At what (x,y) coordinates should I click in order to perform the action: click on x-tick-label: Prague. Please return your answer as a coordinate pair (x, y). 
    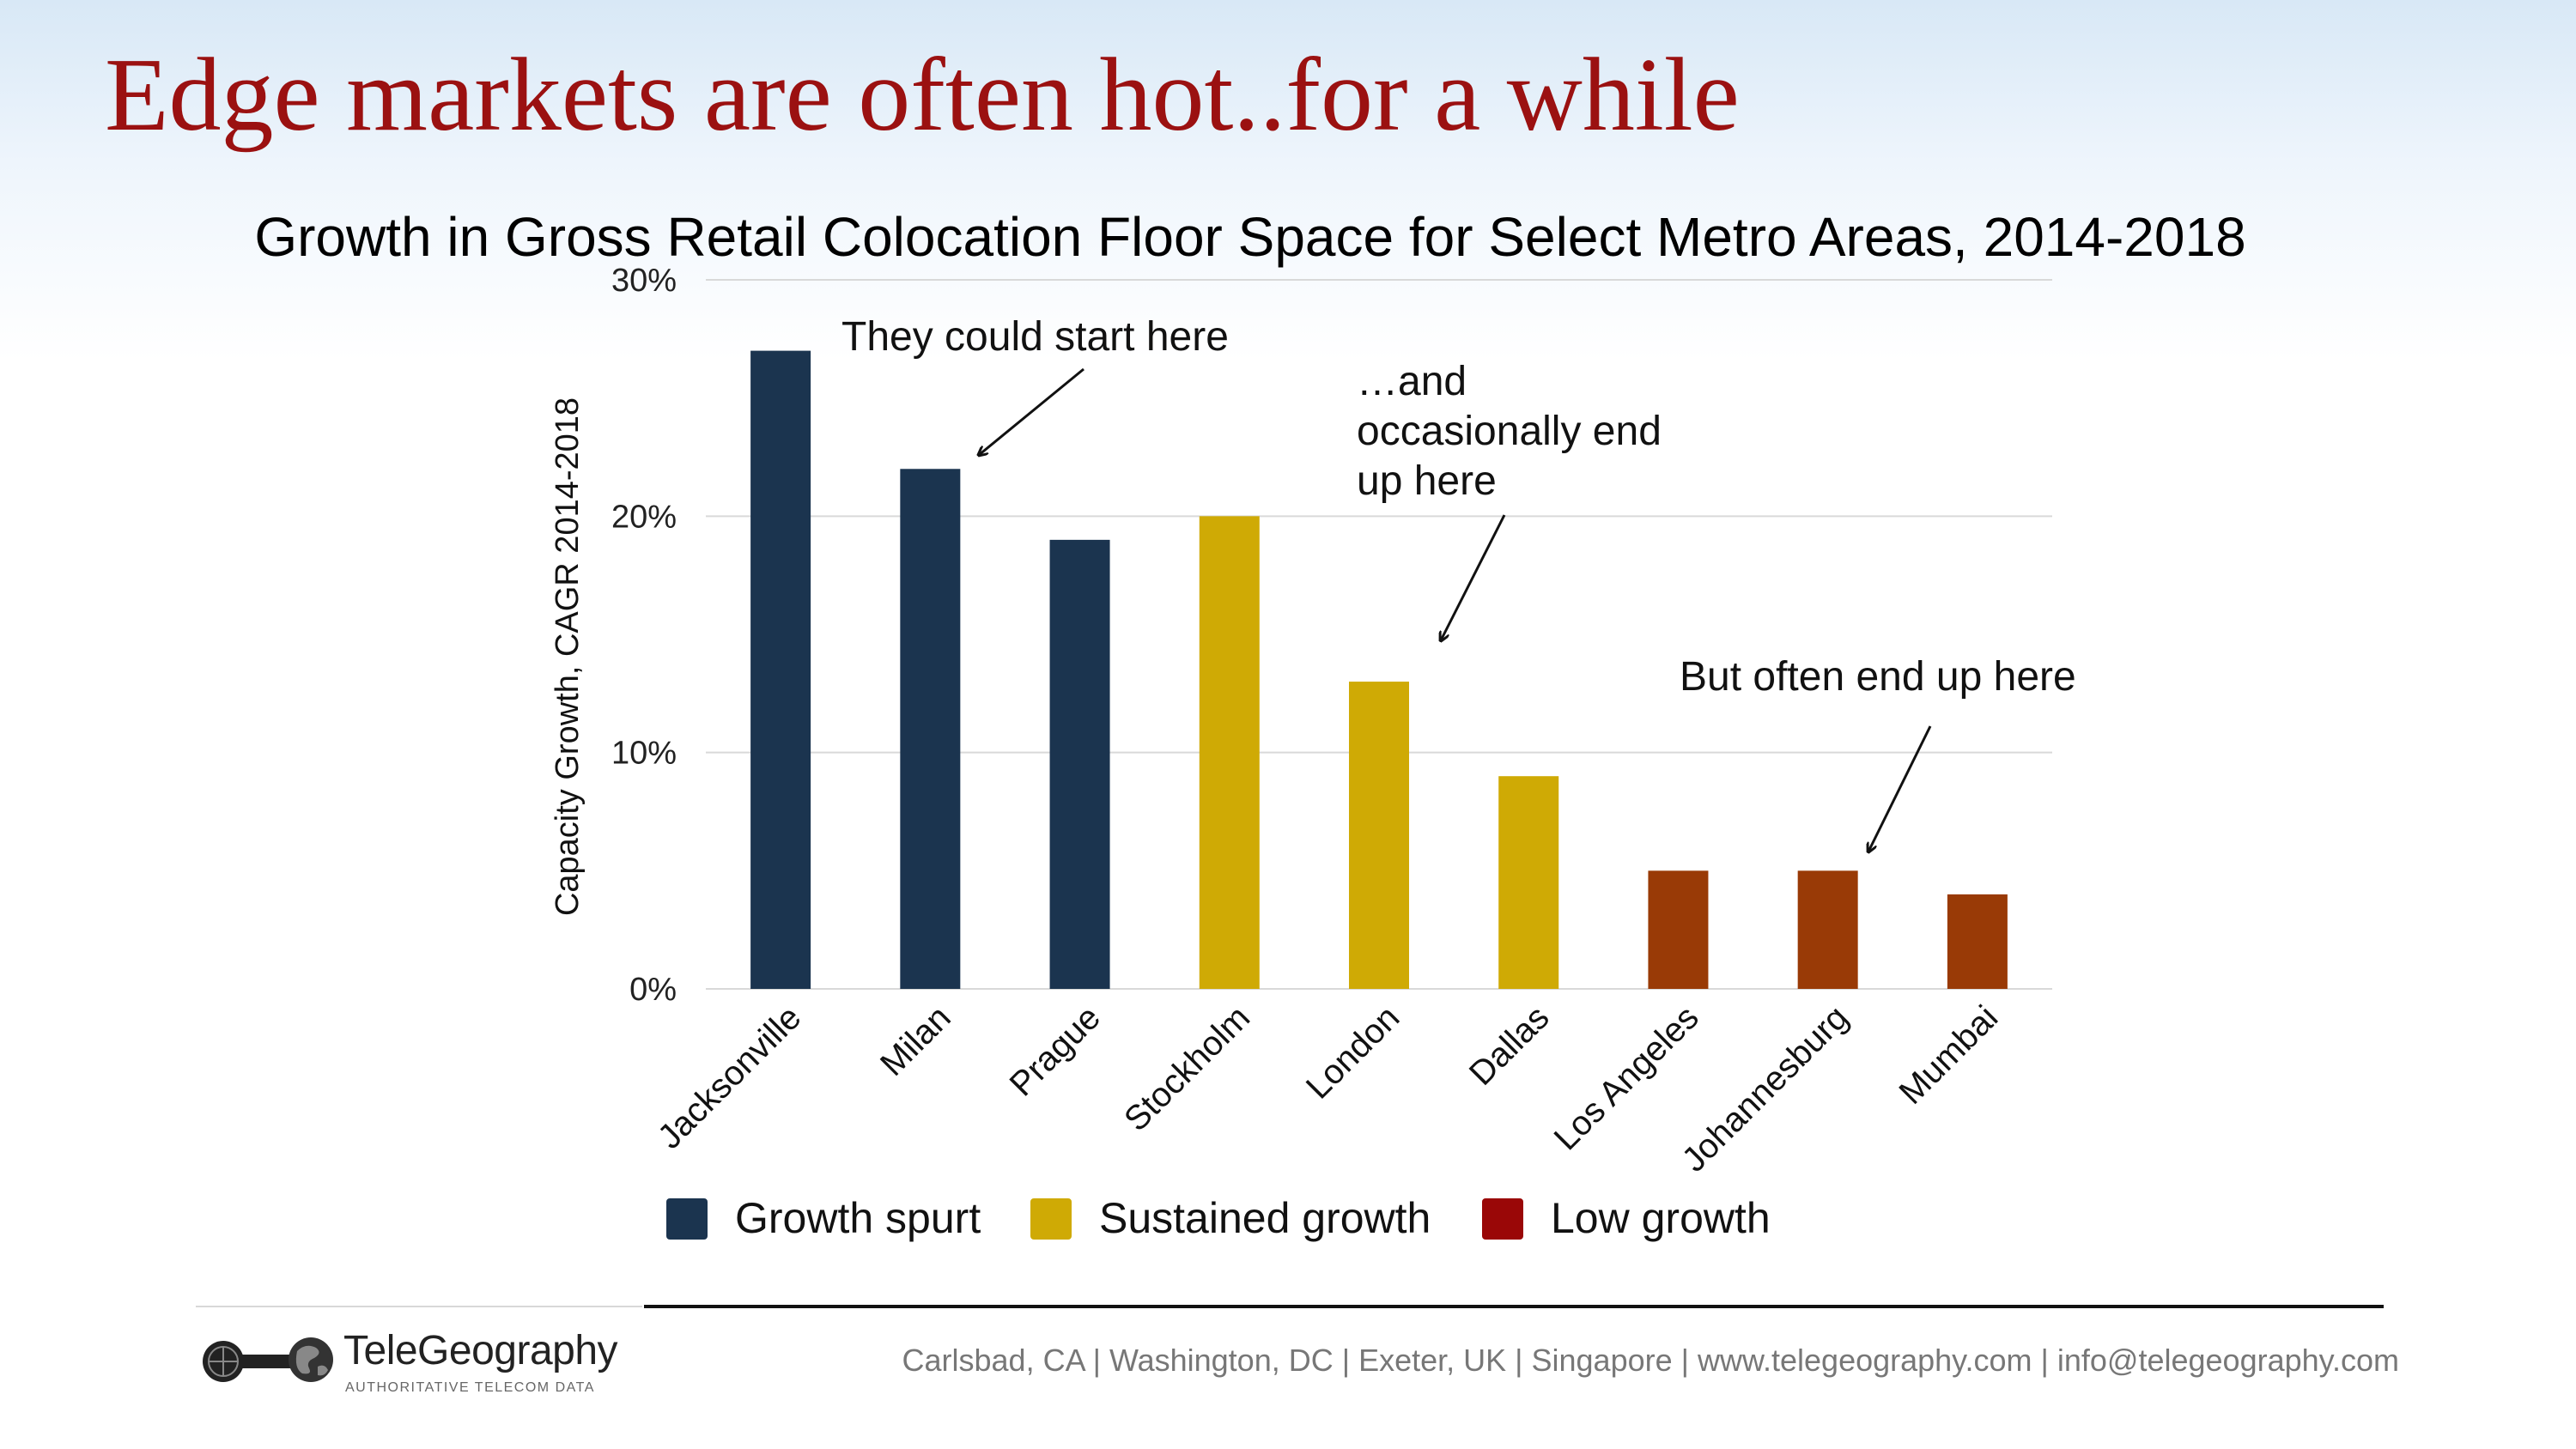
    Looking at the image, I should click on (1056, 1050).